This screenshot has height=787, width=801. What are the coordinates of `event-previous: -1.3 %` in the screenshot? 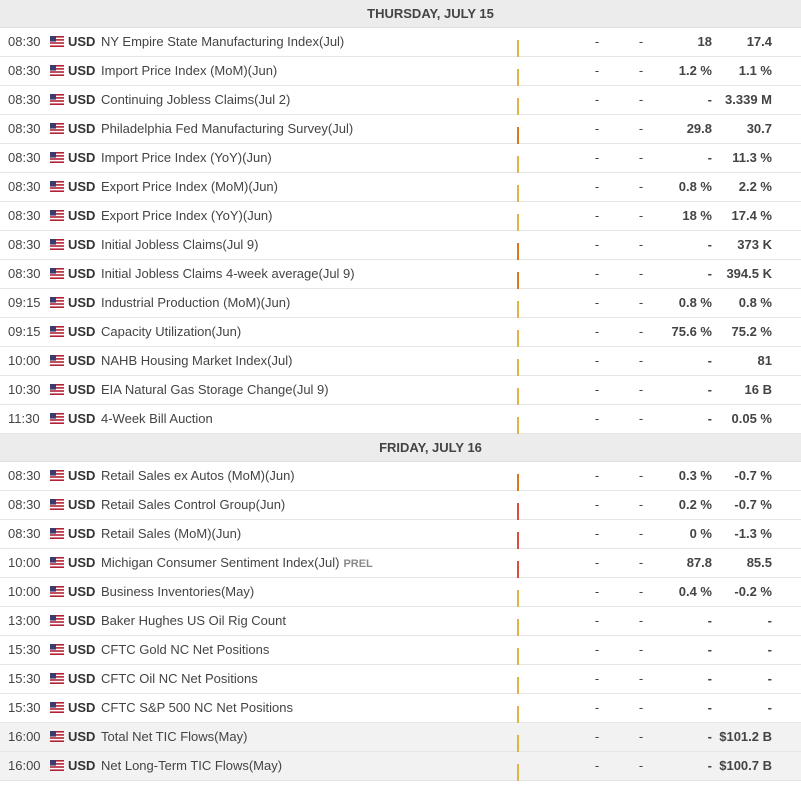 It's located at (753, 533).